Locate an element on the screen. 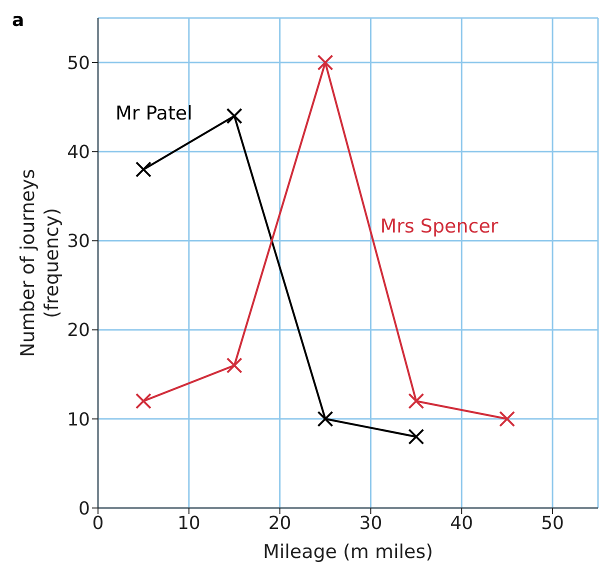 This screenshot has width=611, height=577. y-axis-title: Number of journeys (frequency) is located at coordinates (40, 263).